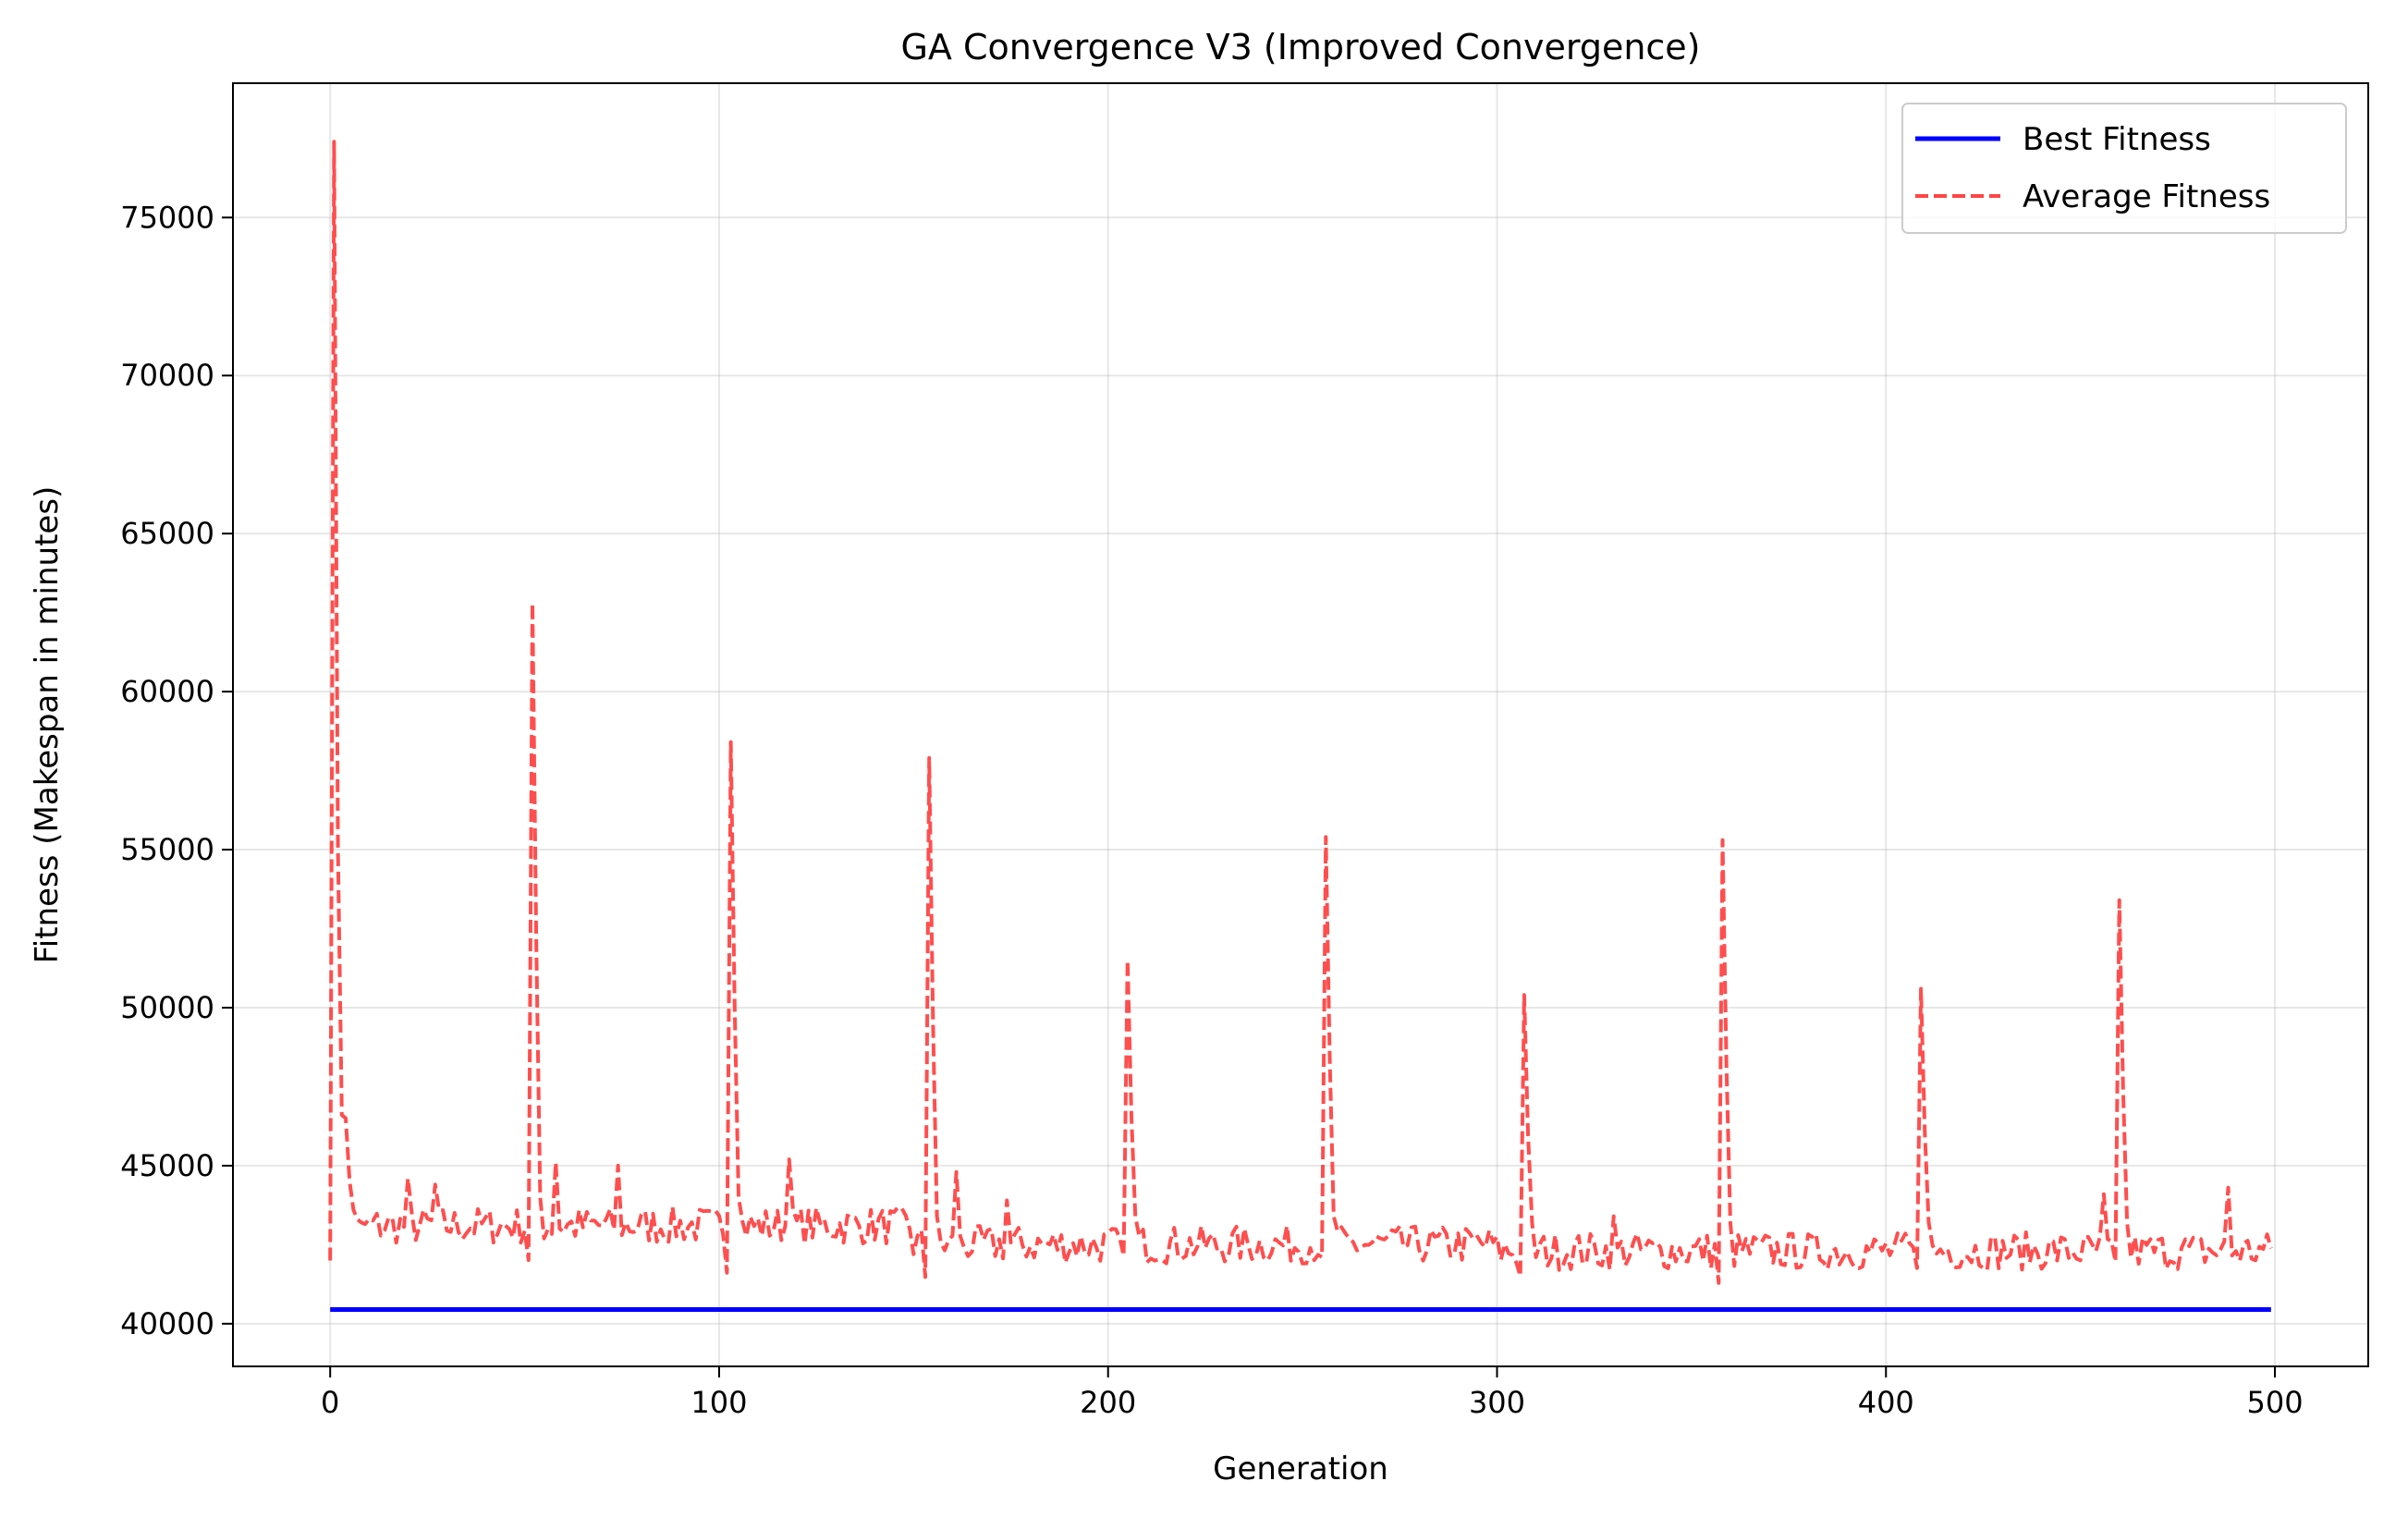  I want to click on y-tick-label: 60000, so click(167, 691).